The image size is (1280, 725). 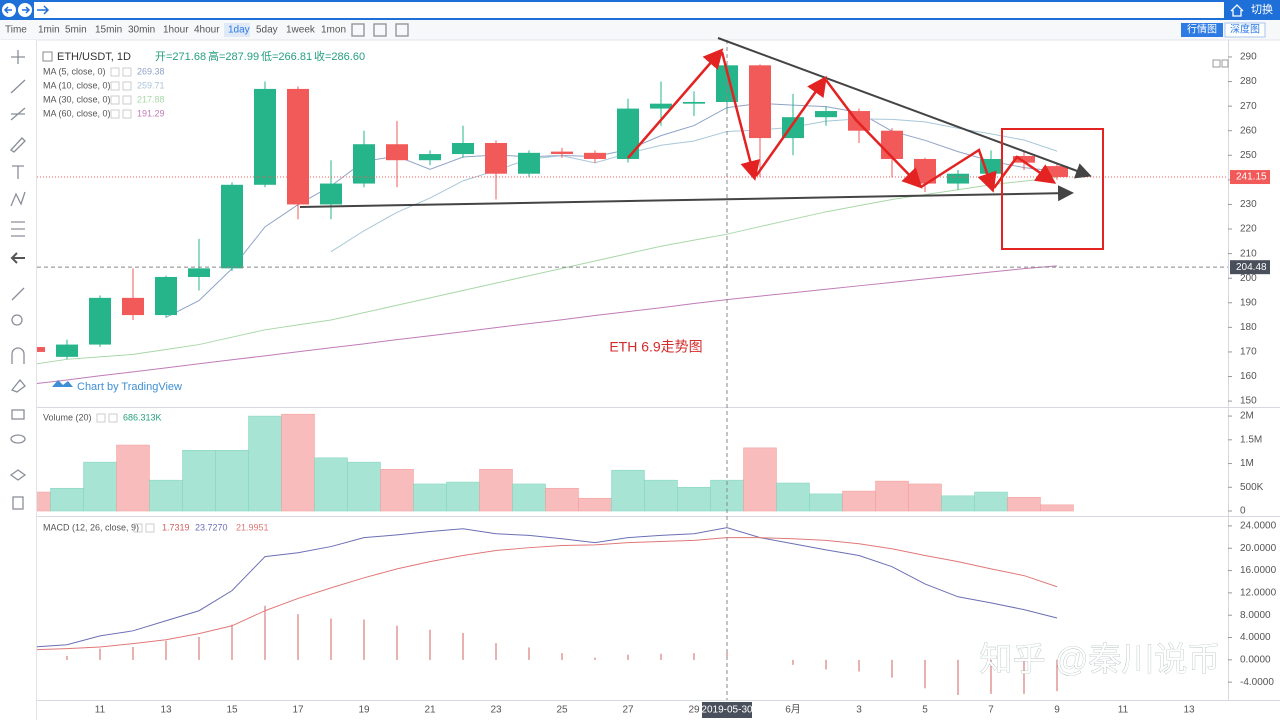 I want to click on interval: 4hour, so click(x=207, y=30).